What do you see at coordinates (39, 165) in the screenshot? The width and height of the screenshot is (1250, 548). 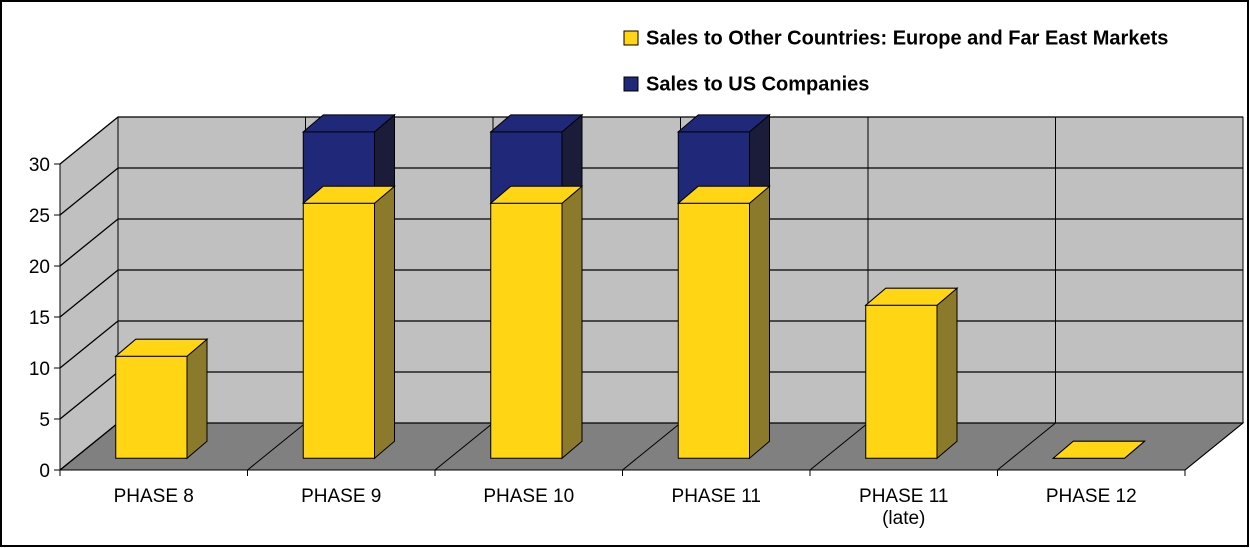 I see `y-tick-label: 30` at bounding box center [39, 165].